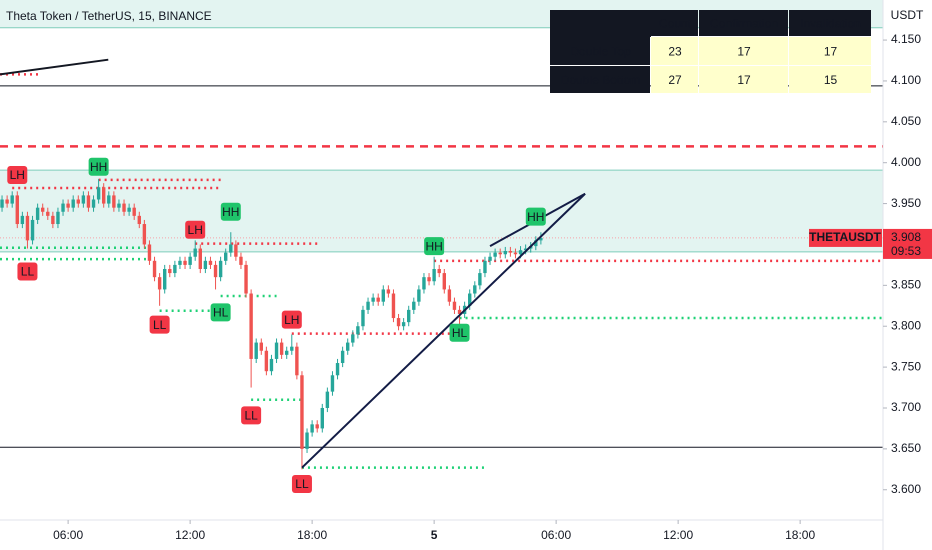 The image size is (932, 550). Describe the element at coordinates (109, 16) in the screenshot. I see `chart-title: Theta Token / TetherUS, 15, BINANCE` at that location.